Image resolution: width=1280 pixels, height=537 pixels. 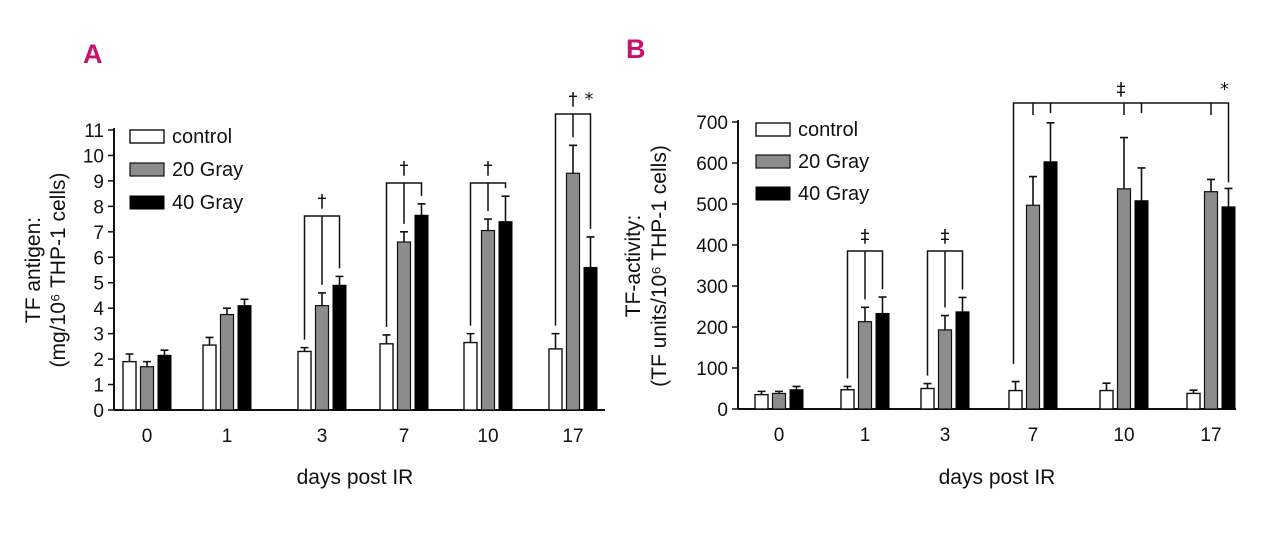 I want to click on panel-a-ytick-label: 9, so click(x=98, y=182).